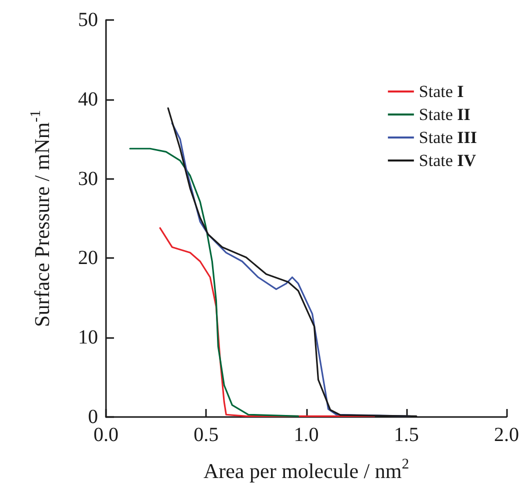 The width and height of the screenshot is (530, 499). I want to click on legend-label: State III, so click(448, 137).